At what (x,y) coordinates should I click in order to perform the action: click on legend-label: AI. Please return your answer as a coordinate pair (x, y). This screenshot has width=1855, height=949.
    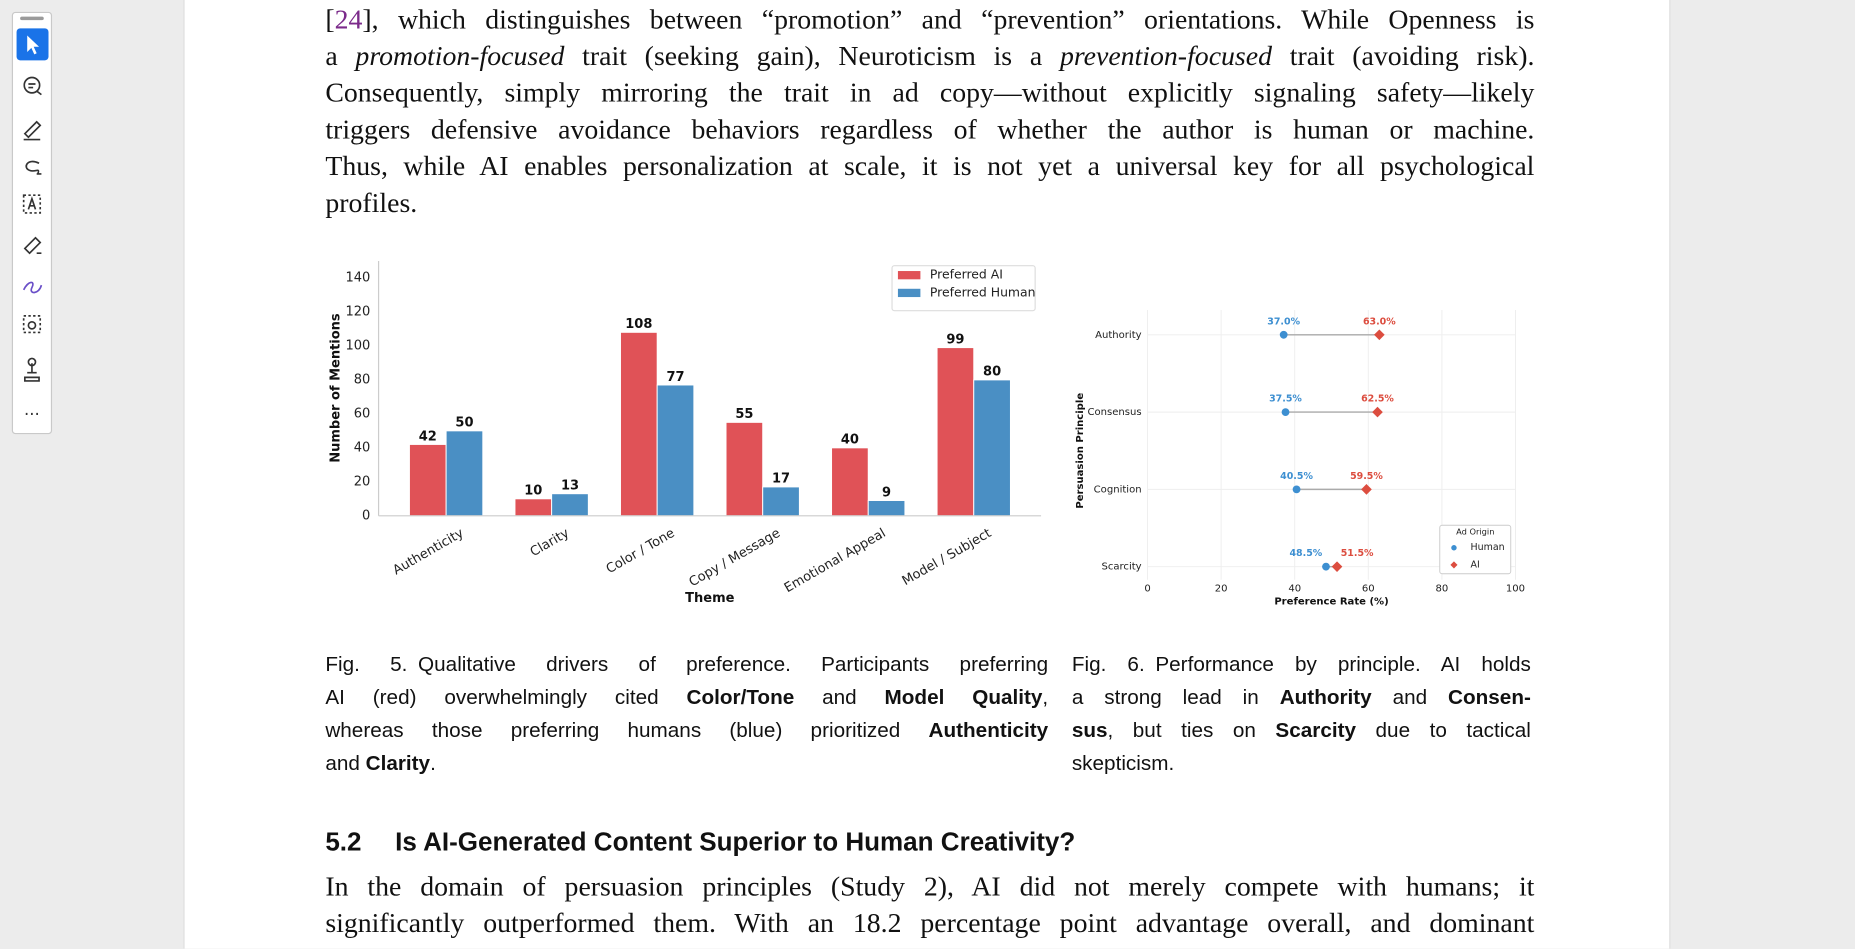
    Looking at the image, I should click on (1475, 564).